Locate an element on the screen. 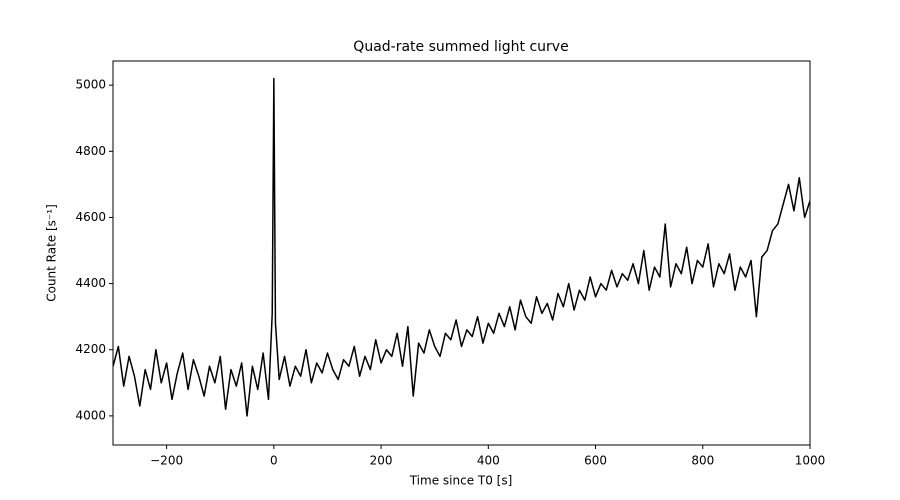 The image size is (900, 500). x-tick-label: 400 is located at coordinates (488, 461).